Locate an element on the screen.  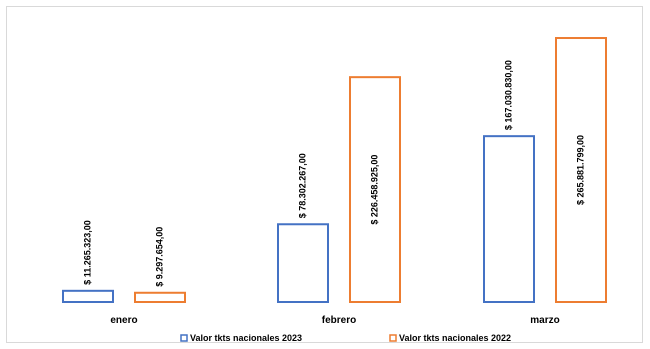
category-labels-layer: enero febrero marzo is located at coordinates (334, 320).